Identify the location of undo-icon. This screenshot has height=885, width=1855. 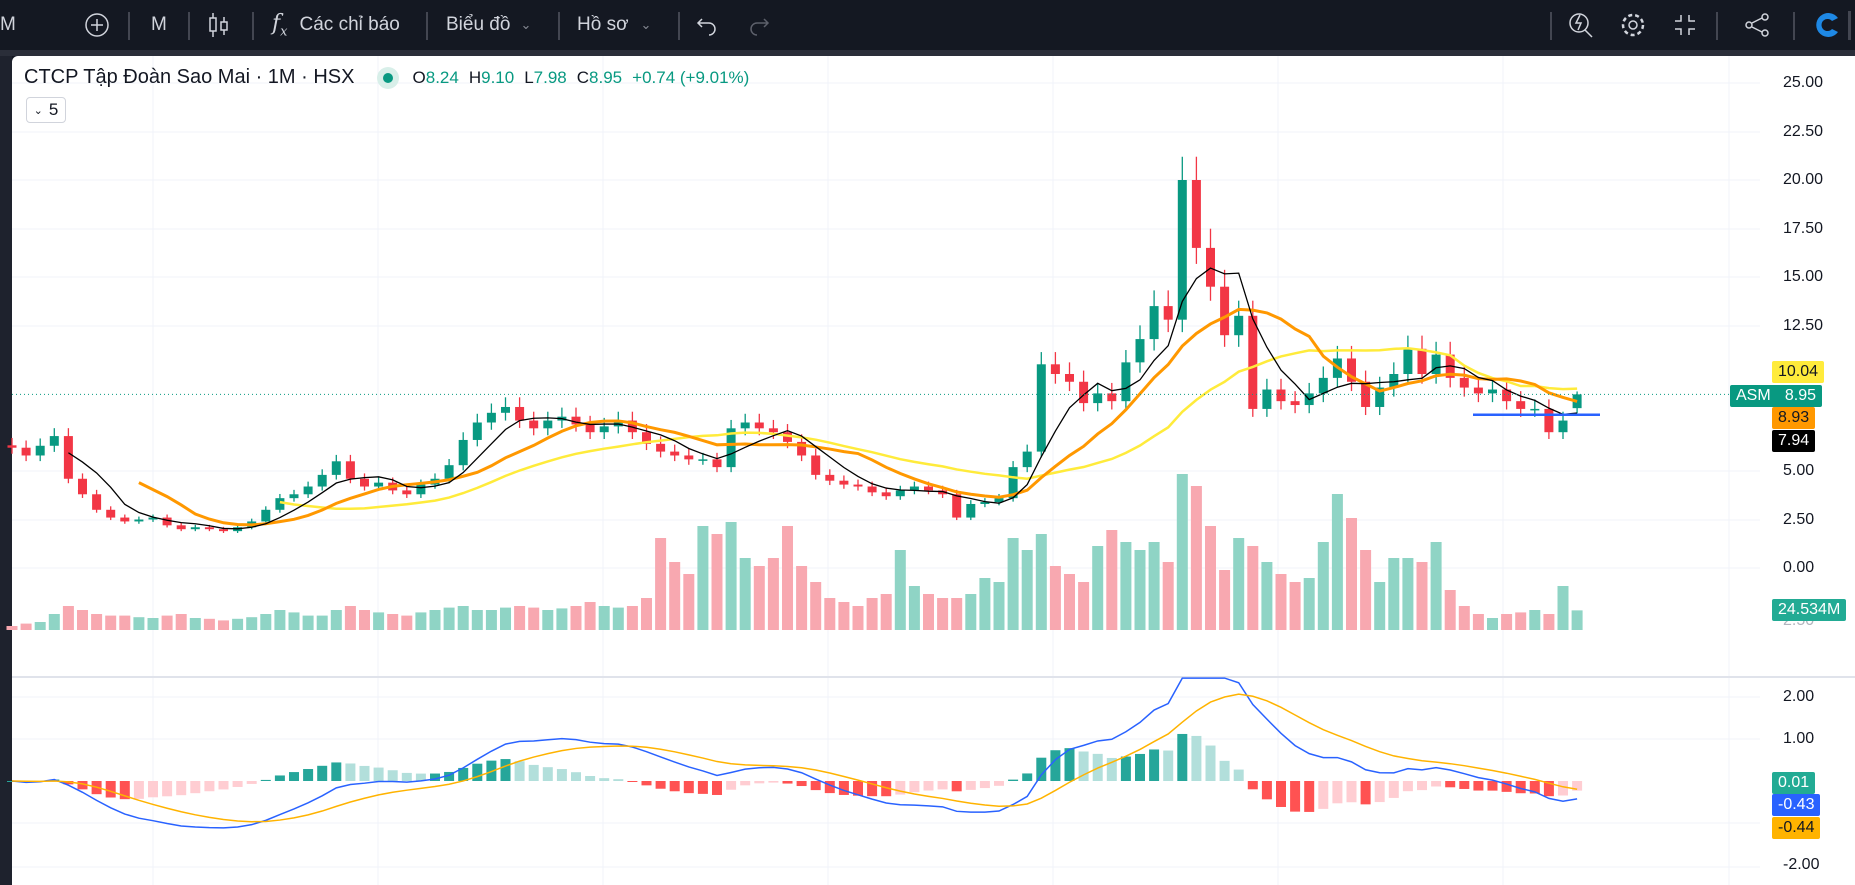
(706, 27).